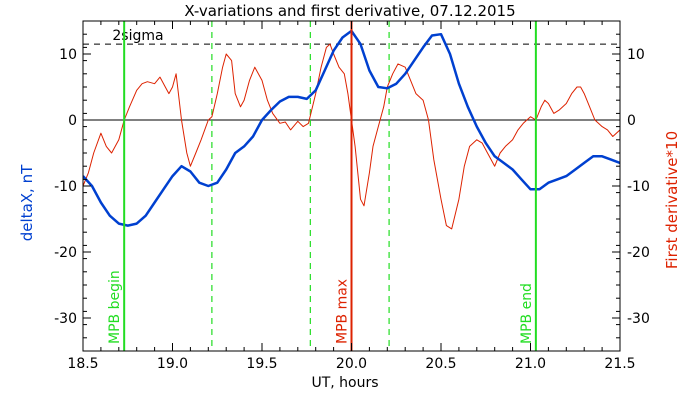 The height and width of the screenshot is (400, 700). Describe the element at coordinates (638, 253) in the screenshot. I see `y-tick-label-right: -20` at that location.